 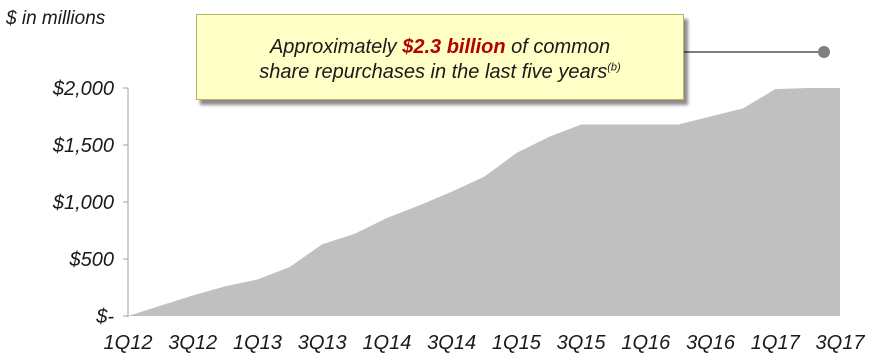 What do you see at coordinates (454, 47) in the screenshot?
I see `callout-highlight: $2.3 billion` at bounding box center [454, 47].